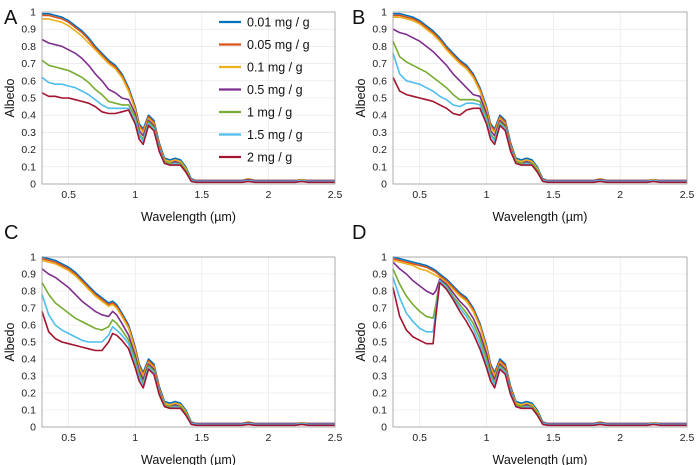  I want to click on legend-label: 0.1 mg / g, so click(275, 68).